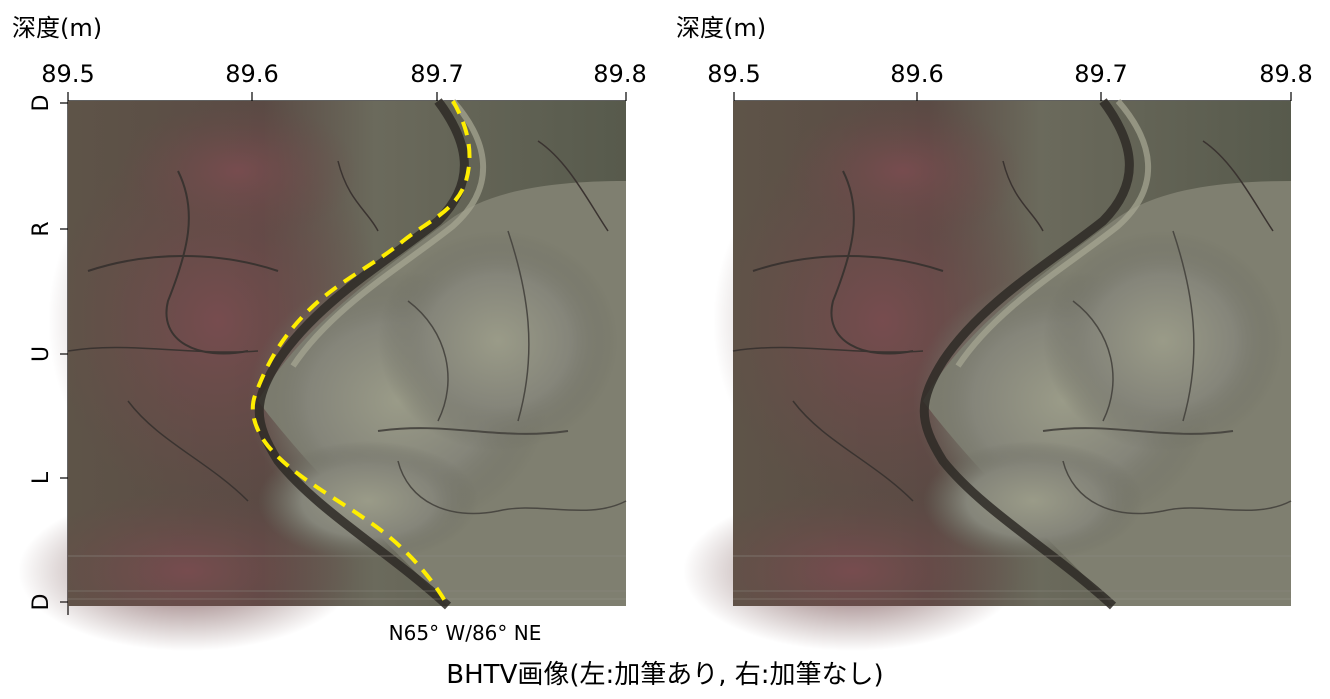 The height and width of the screenshot is (699, 1330). What do you see at coordinates (664, 675) in the screenshot?
I see `figure-caption: BHTV画像(左:加筆あり, 右:加筆なし)` at bounding box center [664, 675].